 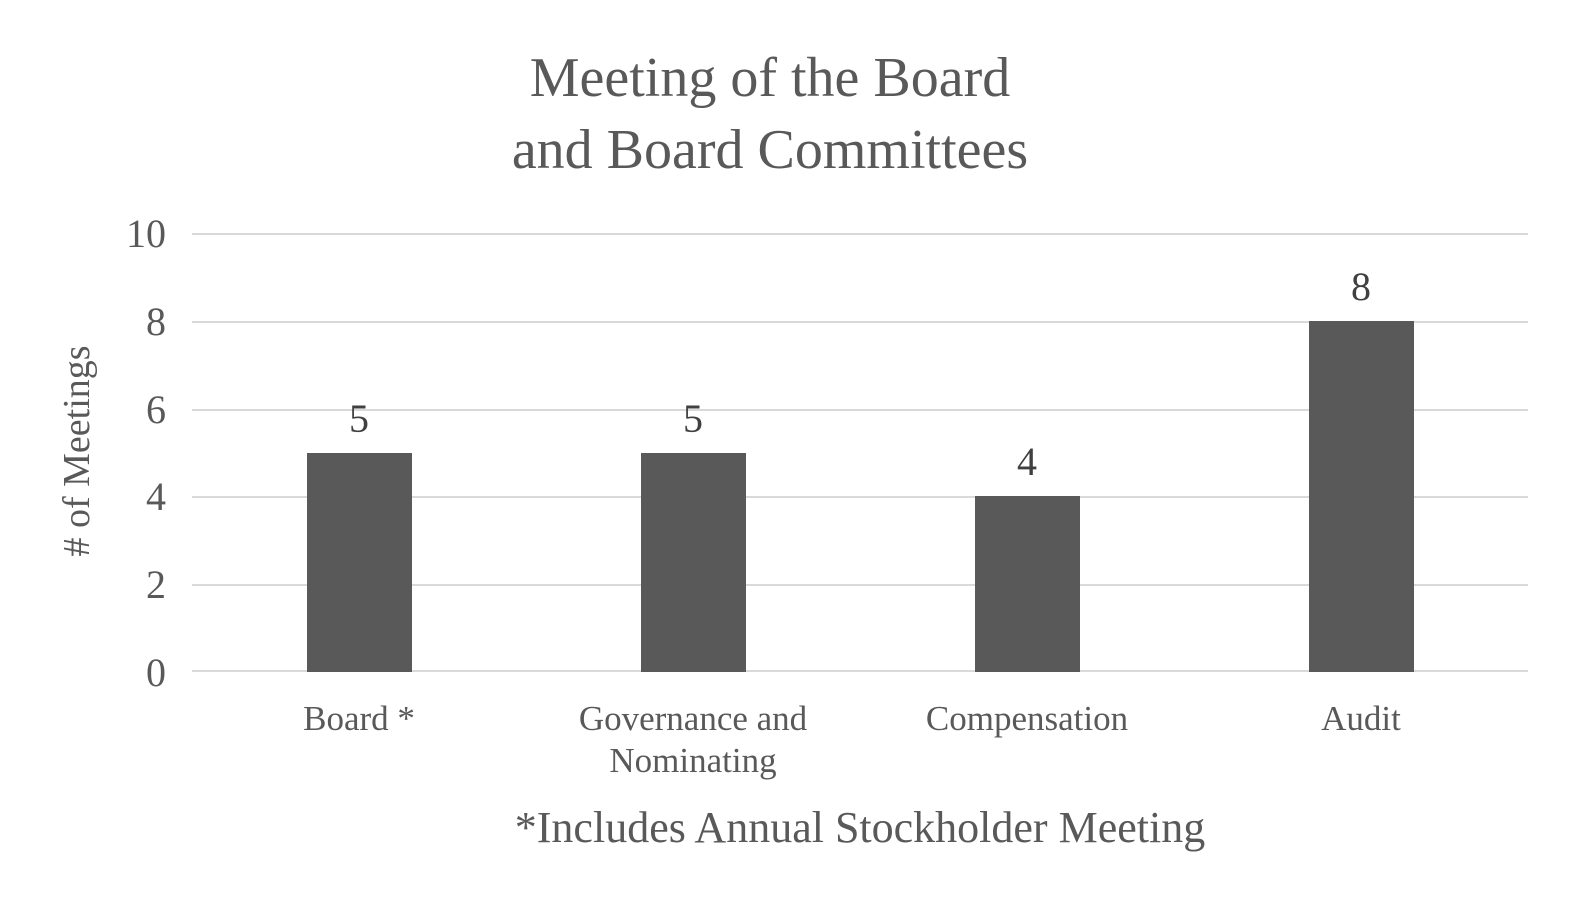 What do you see at coordinates (359, 562) in the screenshot?
I see `bar-board` at bounding box center [359, 562].